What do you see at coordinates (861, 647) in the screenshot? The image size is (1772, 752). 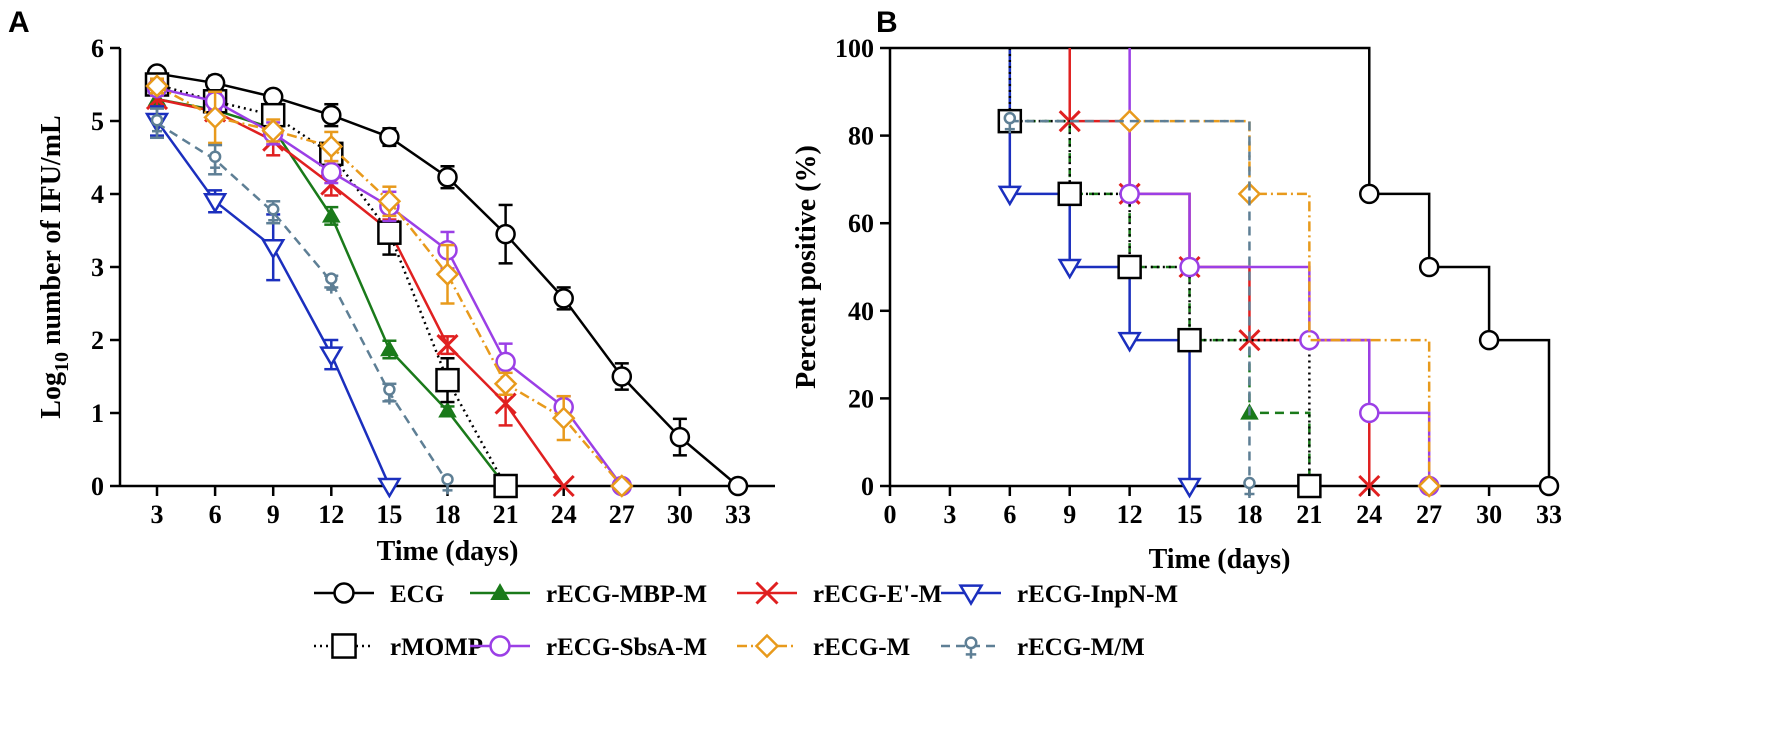 I see `legend-label: rECG-M` at bounding box center [861, 647].